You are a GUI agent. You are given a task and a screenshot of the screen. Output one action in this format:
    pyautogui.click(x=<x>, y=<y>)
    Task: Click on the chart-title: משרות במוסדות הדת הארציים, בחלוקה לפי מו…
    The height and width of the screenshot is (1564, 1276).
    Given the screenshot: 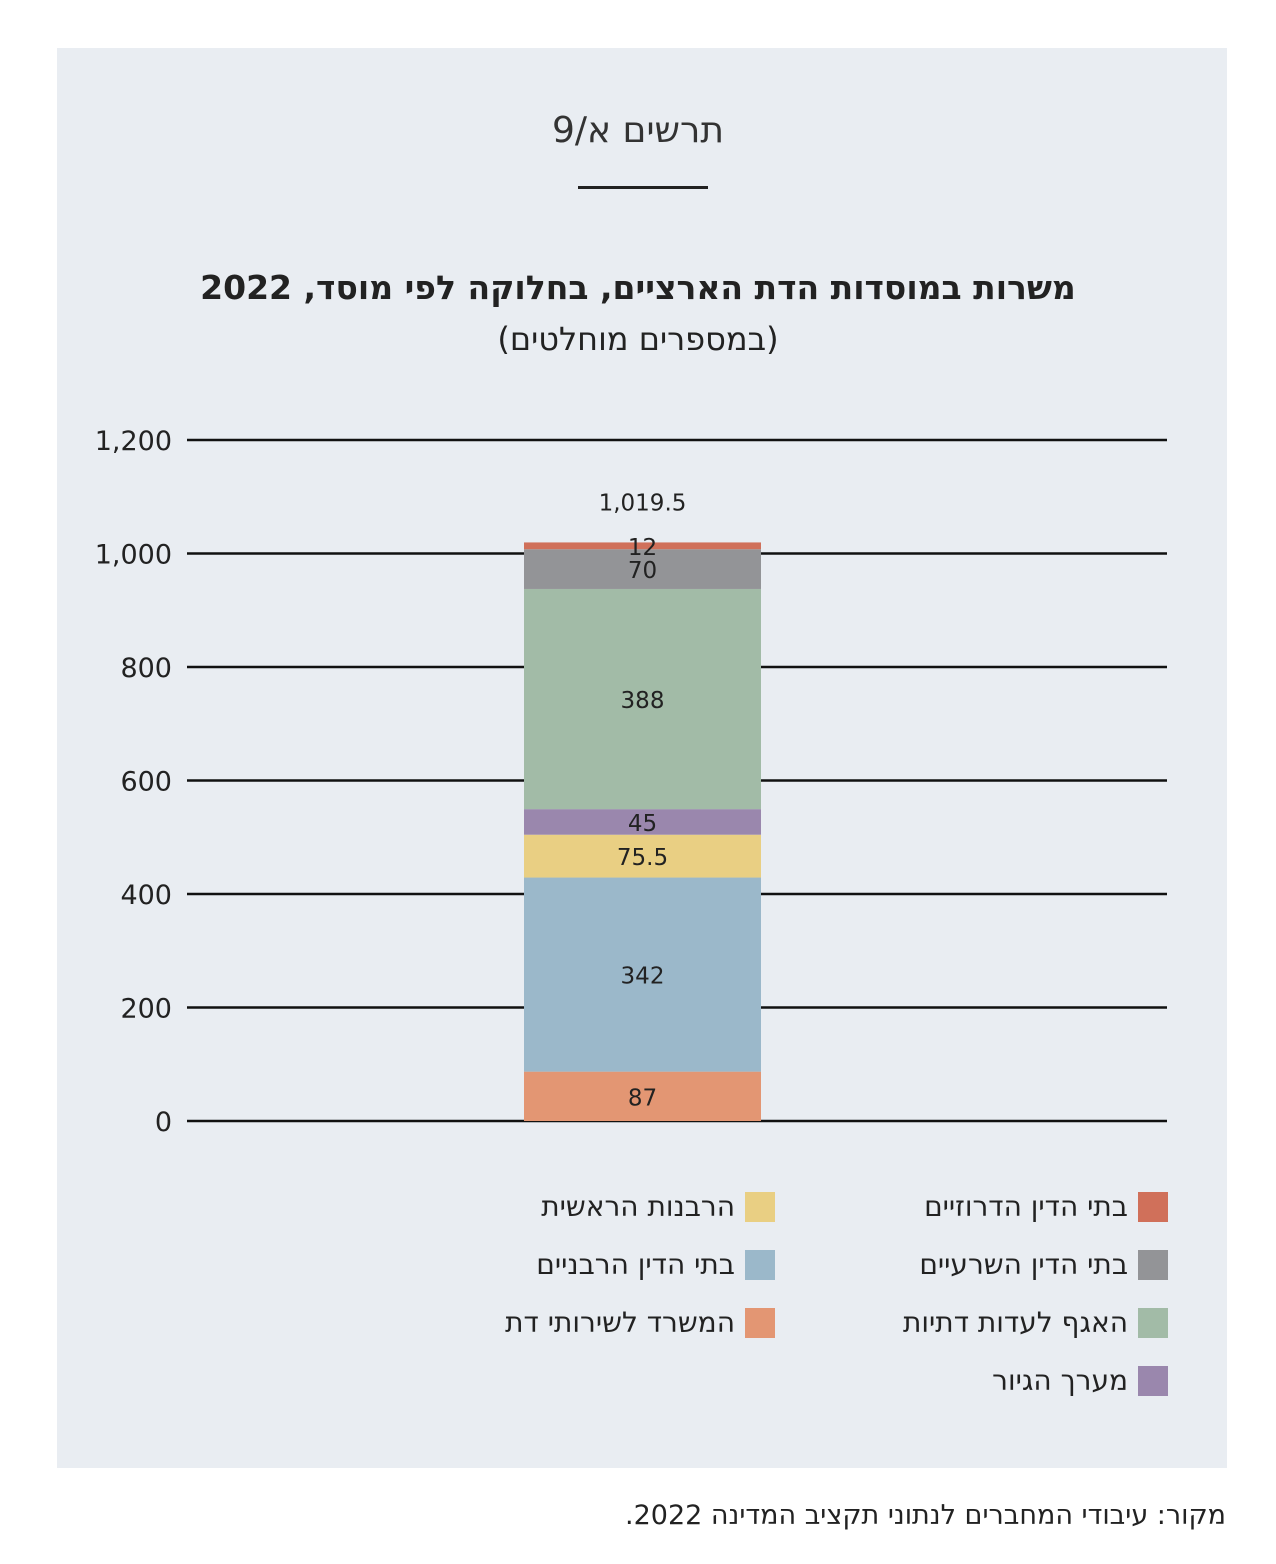 What is the action you would take?
    pyautogui.click(x=638, y=287)
    